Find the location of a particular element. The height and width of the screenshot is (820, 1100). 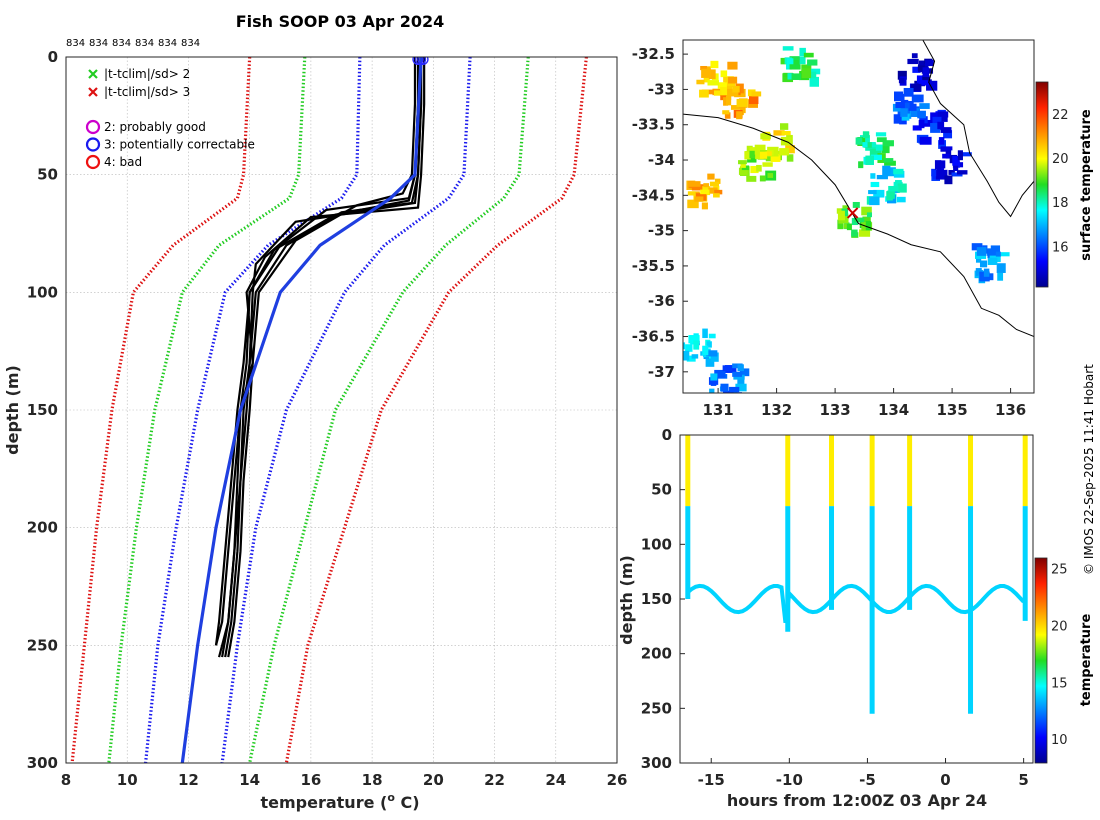

timeseries-xtick-label: -15 is located at coordinates (711, 780).